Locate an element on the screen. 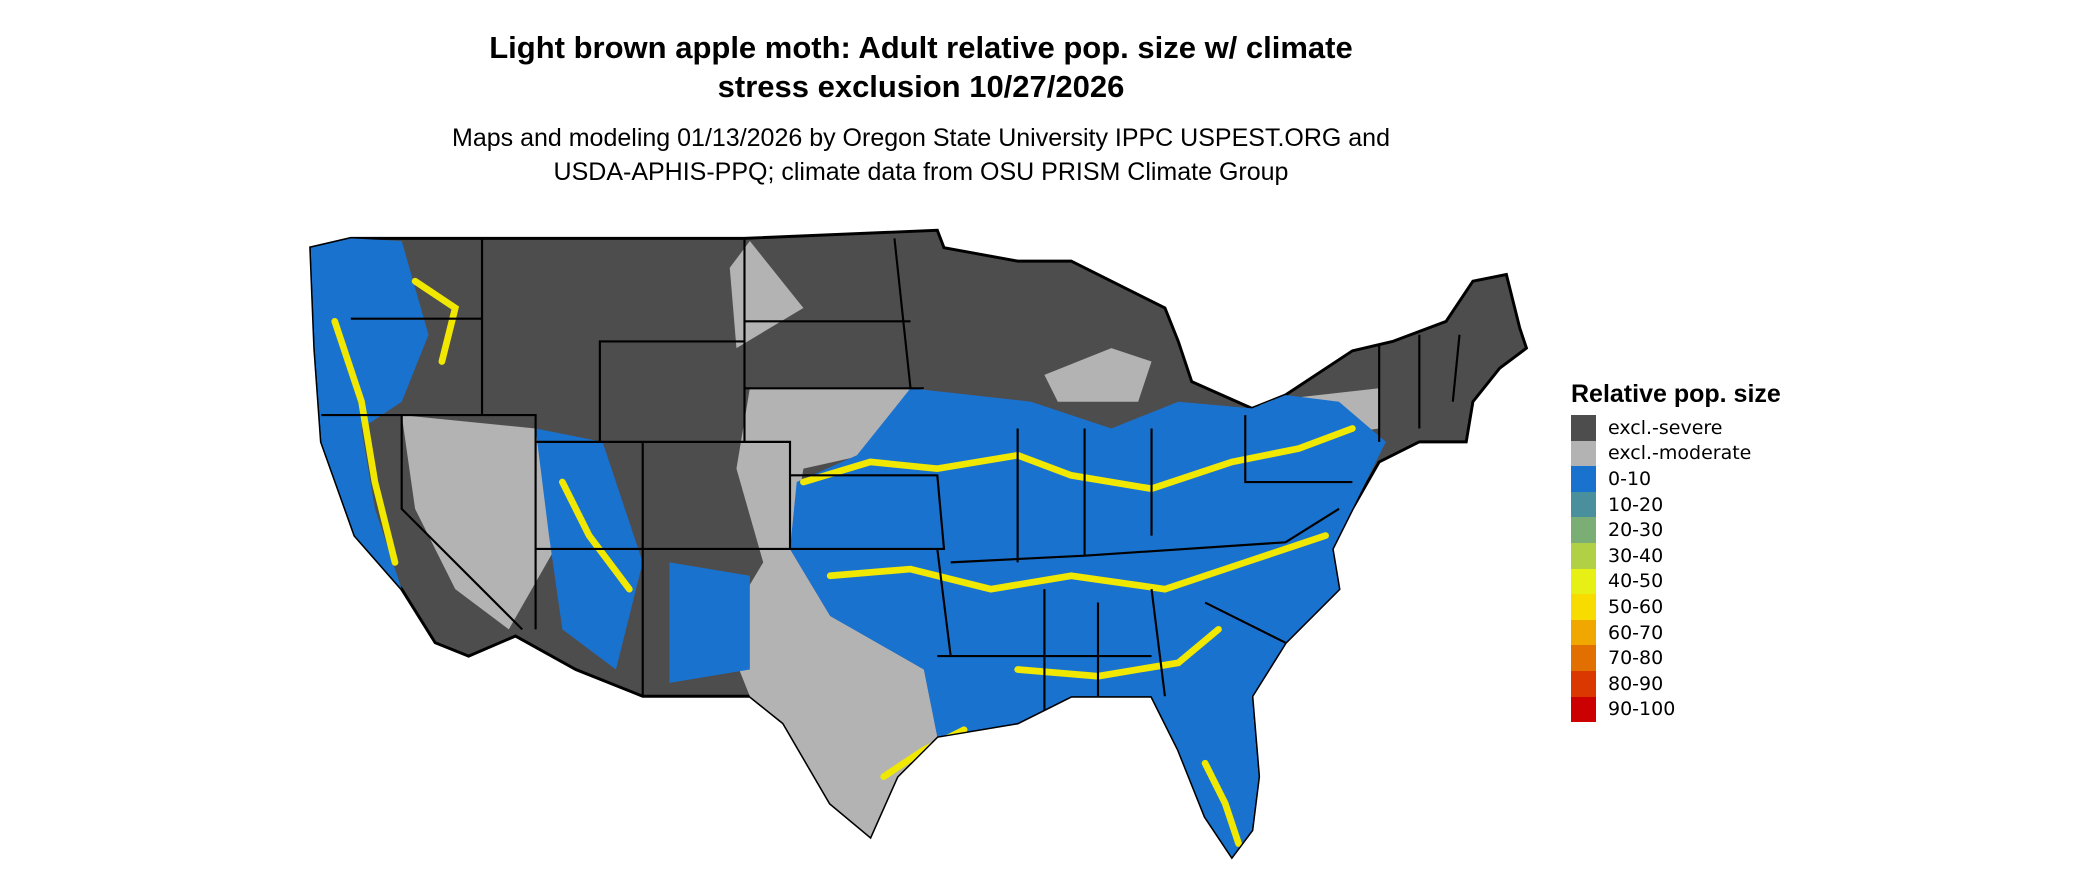 The width and height of the screenshot is (2100, 892). legend-label: 30-40 is located at coordinates (1636, 555).